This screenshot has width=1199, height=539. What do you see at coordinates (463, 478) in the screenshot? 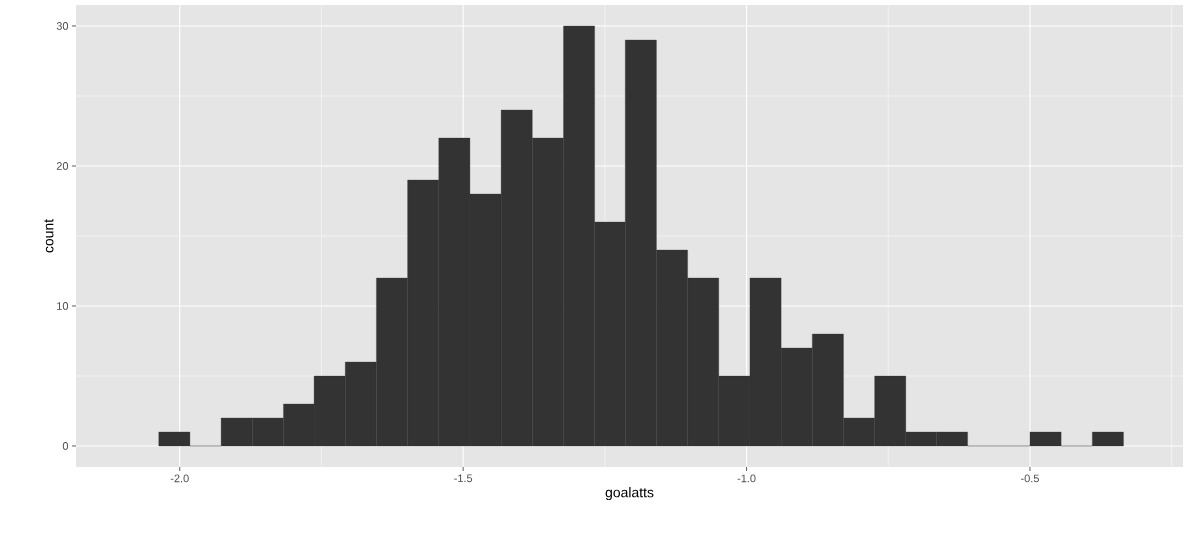
I see `x-tick-label: -1.5` at bounding box center [463, 478].